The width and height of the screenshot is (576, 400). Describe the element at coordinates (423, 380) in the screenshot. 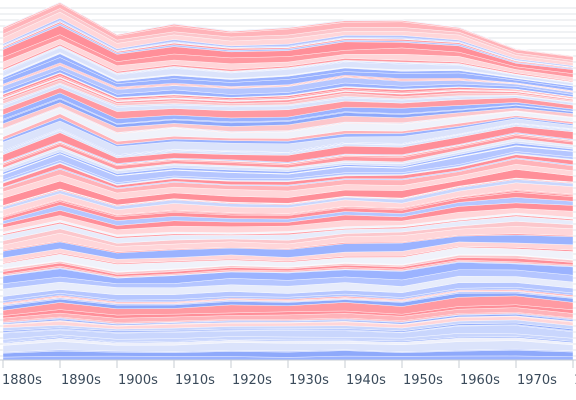

I see `x-tick-label: 1950s` at that location.